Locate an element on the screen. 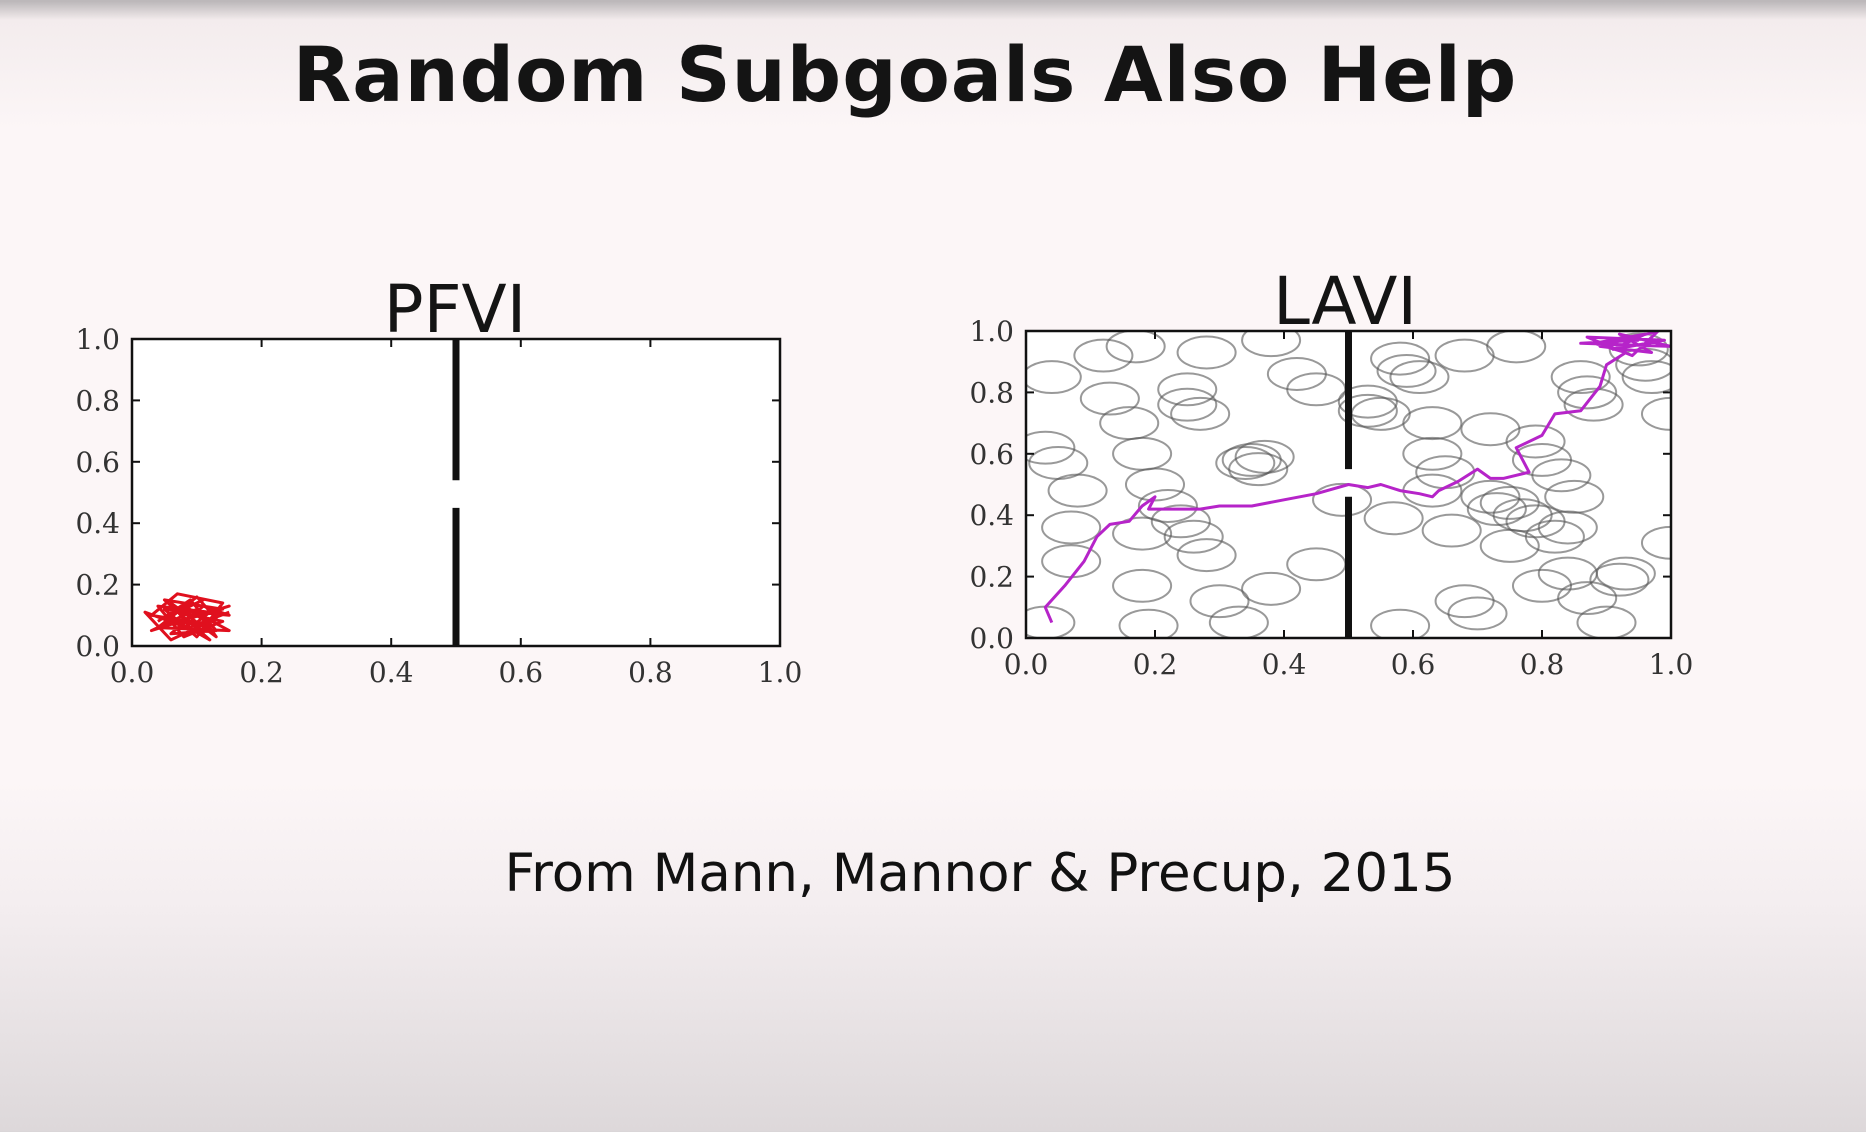  chart-title: PFVI is located at coordinates (455, 309).